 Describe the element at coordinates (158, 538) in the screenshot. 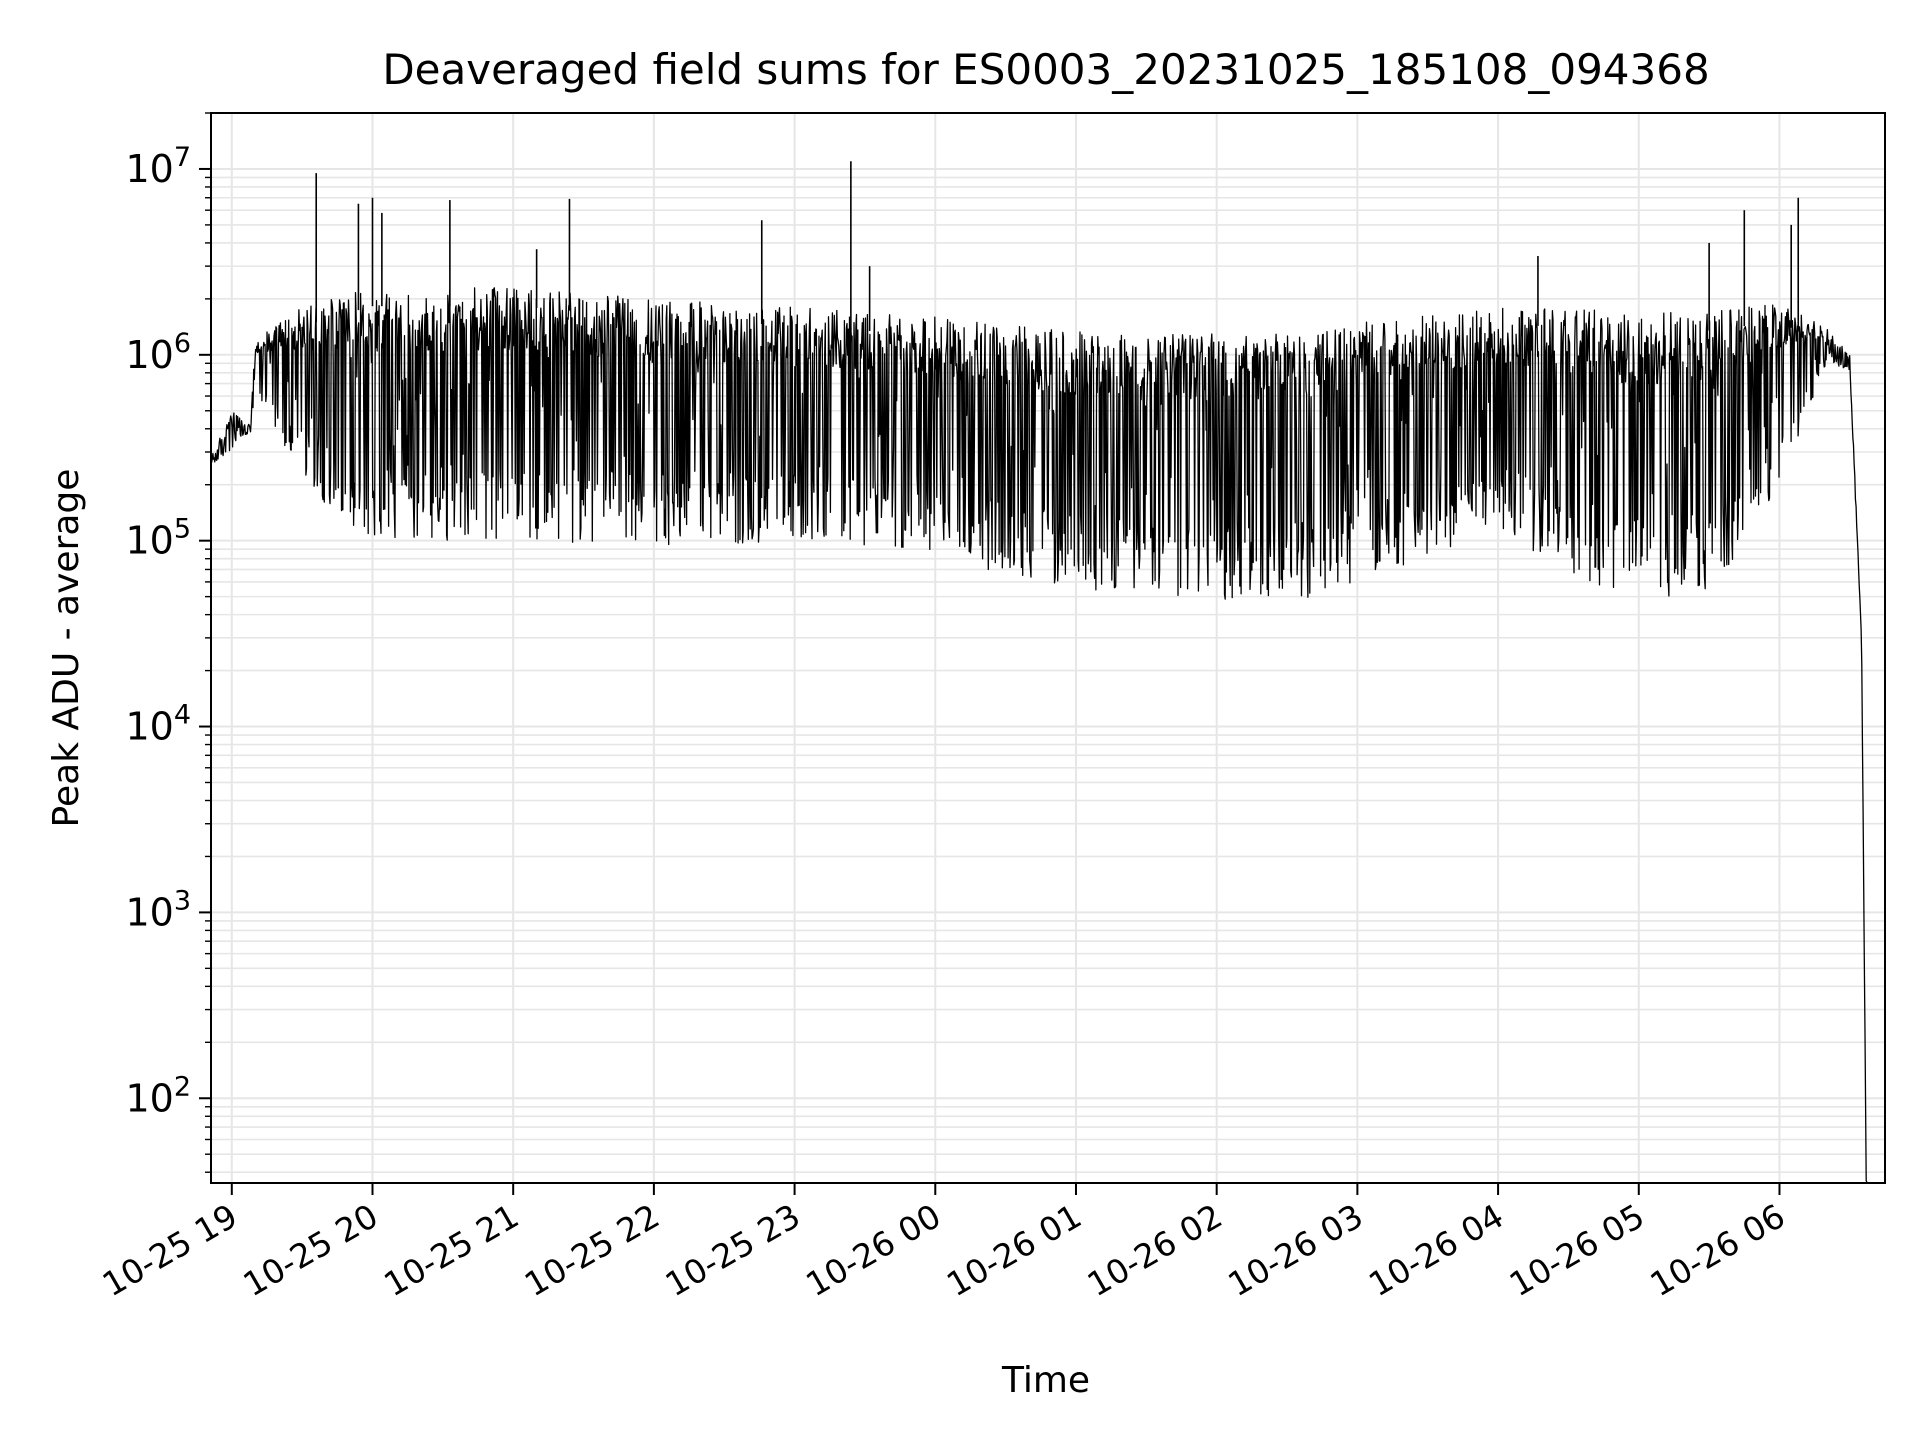

I see `y-tick-label: 105` at that location.